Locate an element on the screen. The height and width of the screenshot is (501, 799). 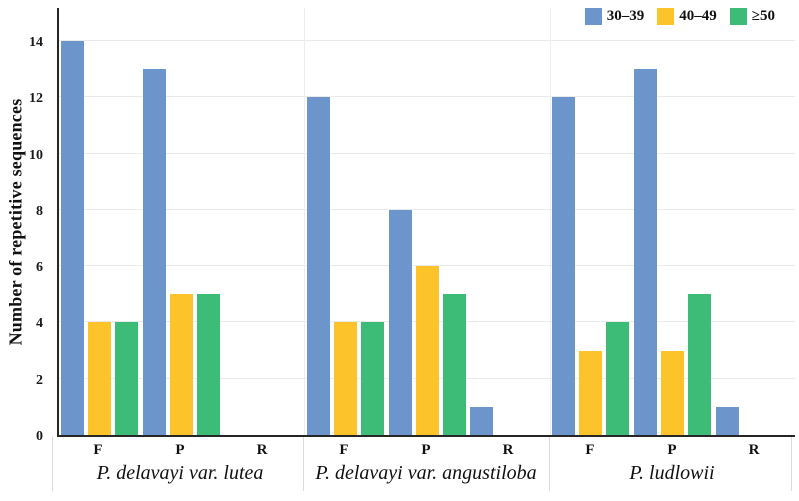
legend-label: ≥50 is located at coordinates (763, 16).